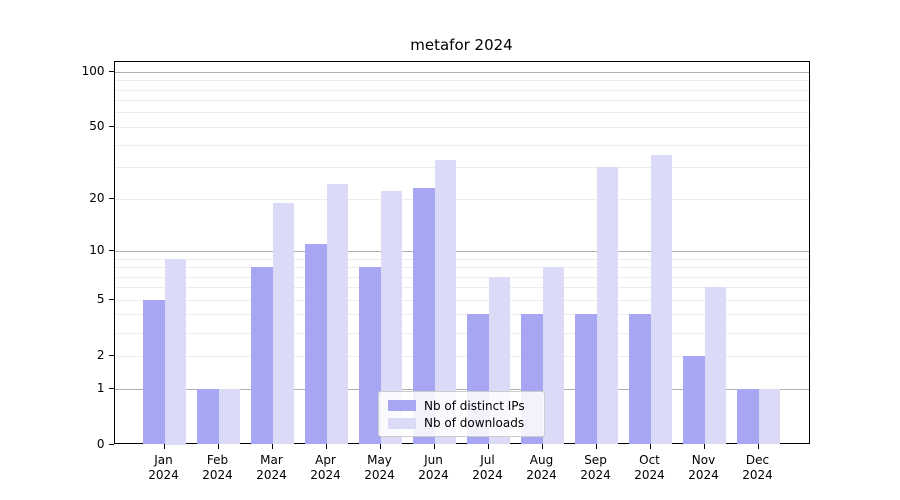 This screenshot has width=900, height=500. I want to click on x-axis-tick-label: Jul 2024, so click(487, 467).